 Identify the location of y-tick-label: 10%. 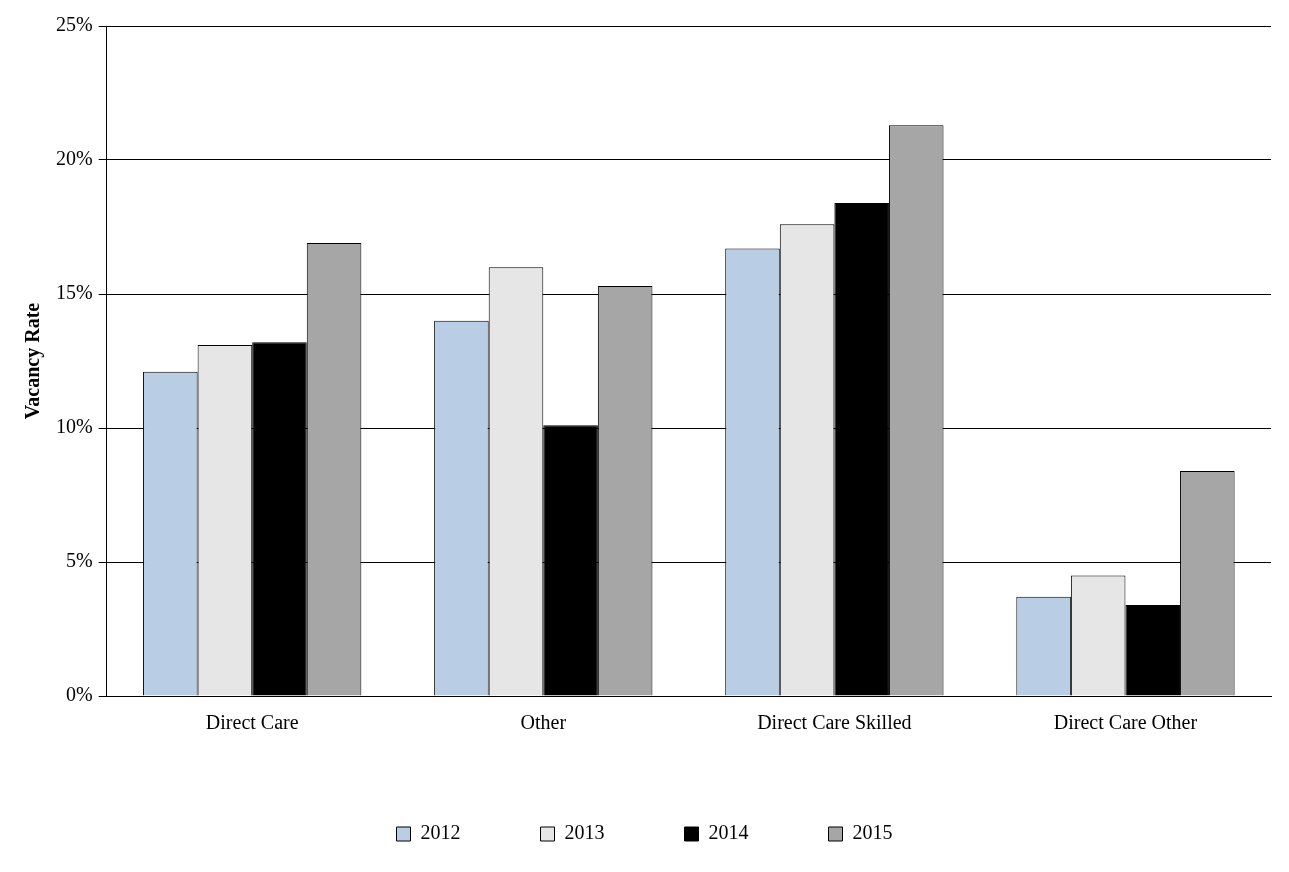
(74, 426).